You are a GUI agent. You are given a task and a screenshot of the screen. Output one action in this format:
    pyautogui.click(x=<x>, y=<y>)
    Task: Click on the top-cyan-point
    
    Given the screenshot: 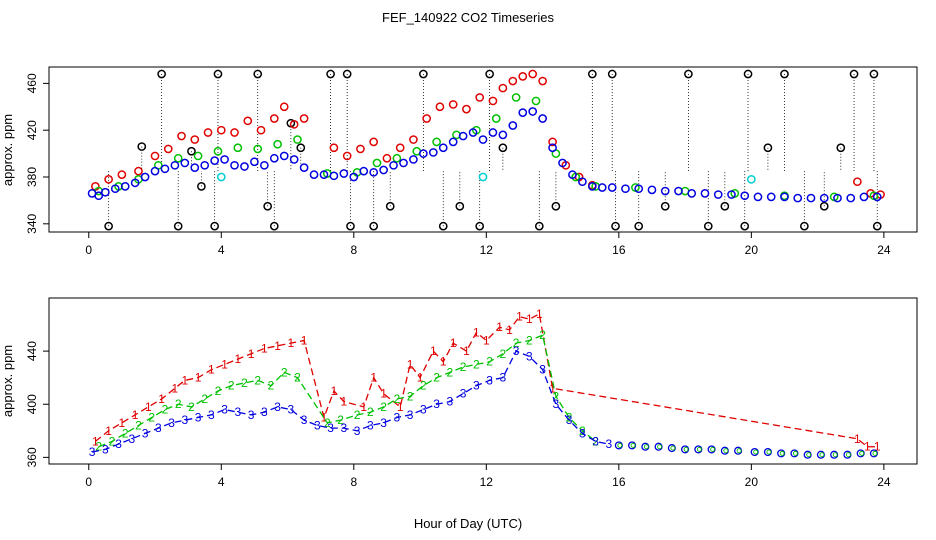 What is the action you would take?
    pyautogui.click(x=751, y=179)
    